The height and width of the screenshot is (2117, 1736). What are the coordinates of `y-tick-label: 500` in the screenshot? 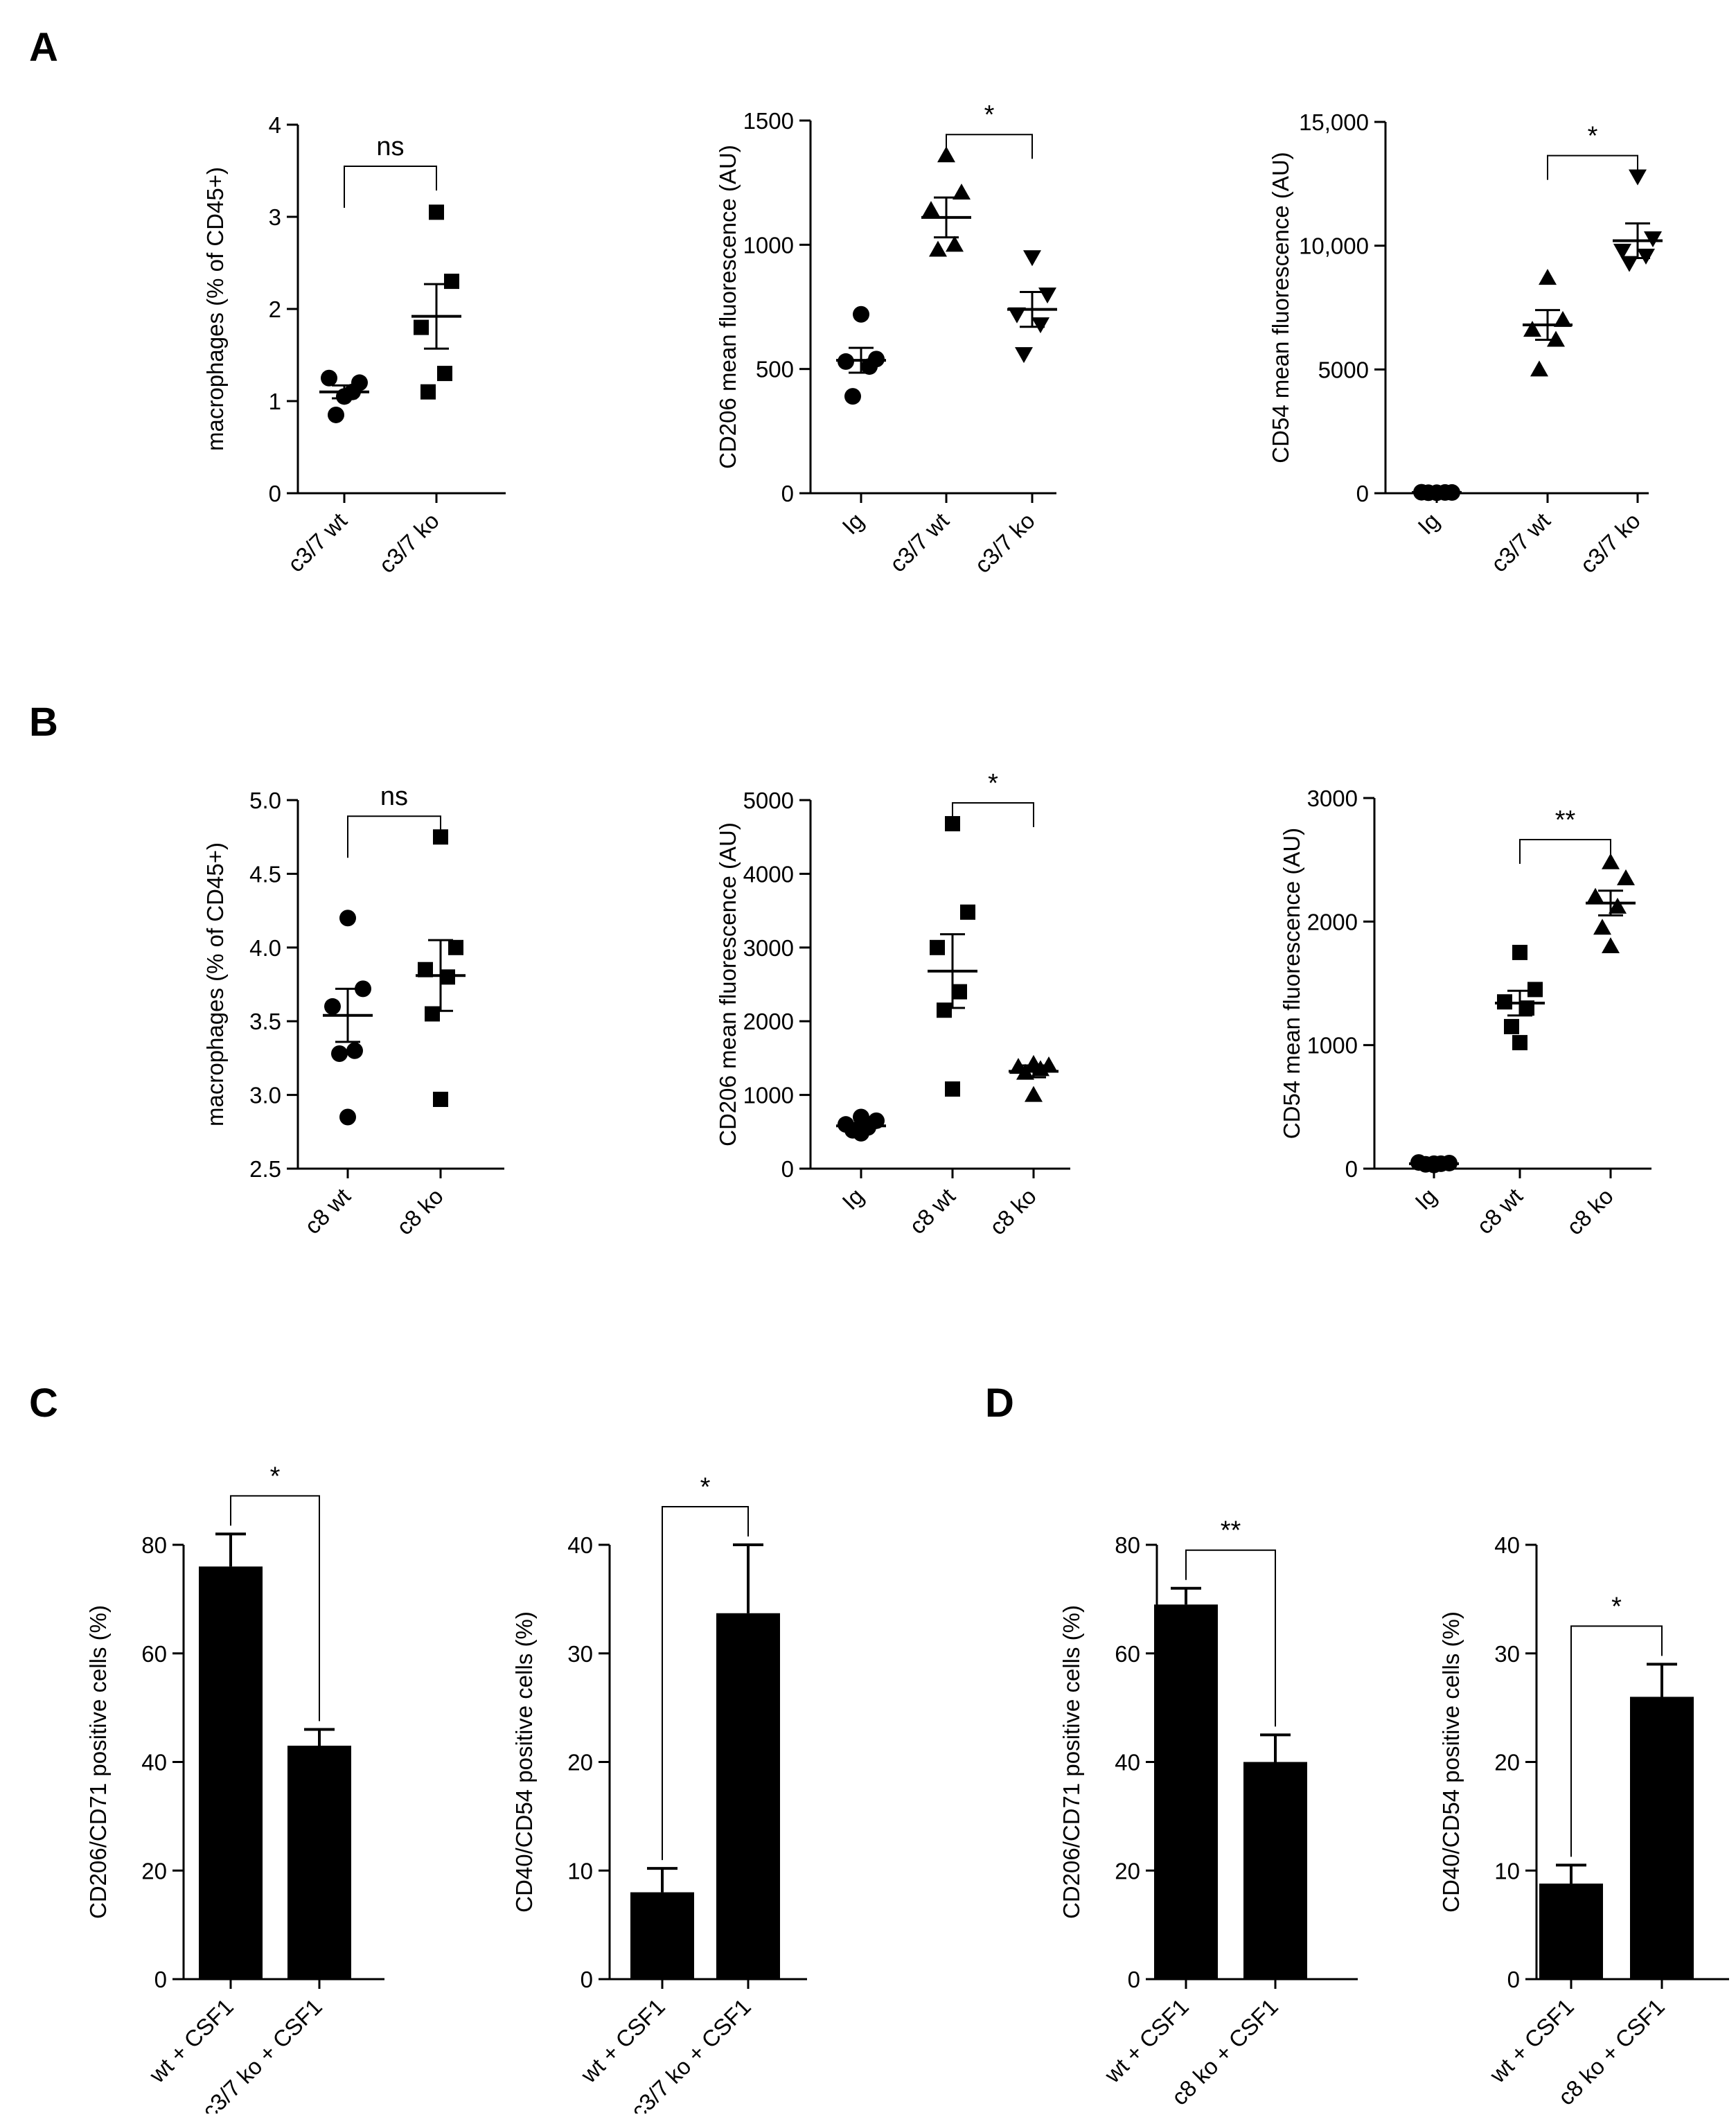 It's located at (775, 369).